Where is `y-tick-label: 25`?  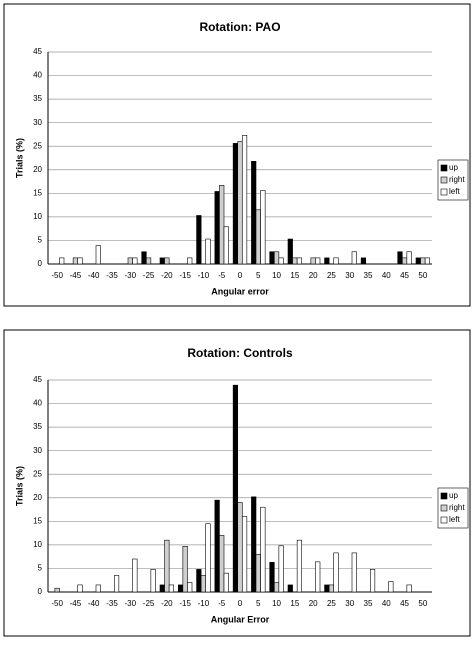
y-tick-label: 25 is located at coordinates (37, 145).